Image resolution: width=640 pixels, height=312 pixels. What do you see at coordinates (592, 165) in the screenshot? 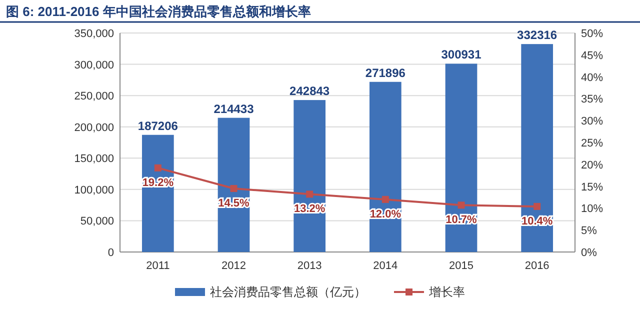
I see `y2-tick-label: 20%` at bounding box center [592, 165].